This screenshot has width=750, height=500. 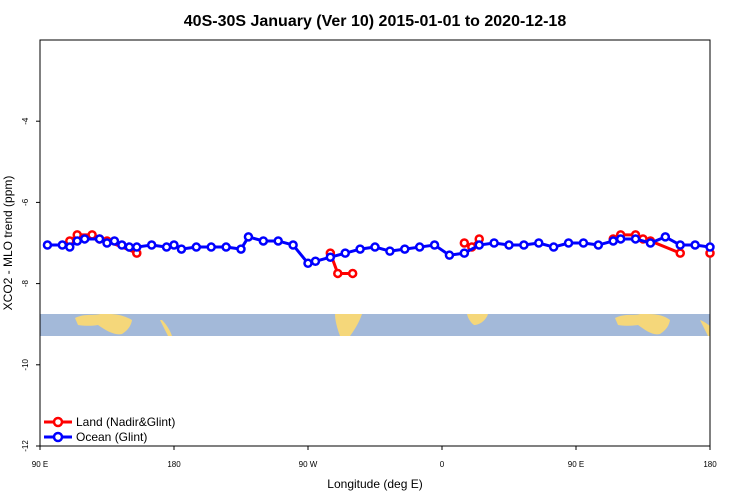 I want to click on x-tick-label: 0, so click(x=442, y=464).